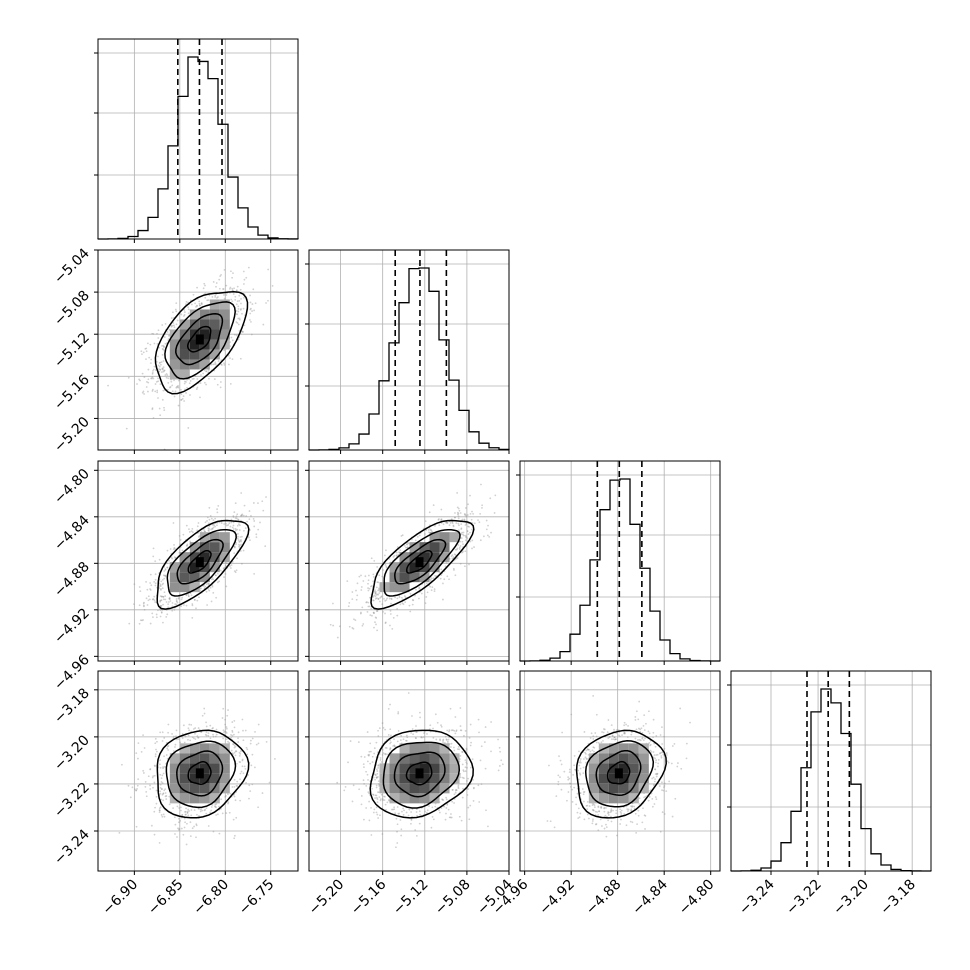 The height and width of the screenshot is (970, 970). I want to click on x-tick-label: −5.20, so click(327, 898).